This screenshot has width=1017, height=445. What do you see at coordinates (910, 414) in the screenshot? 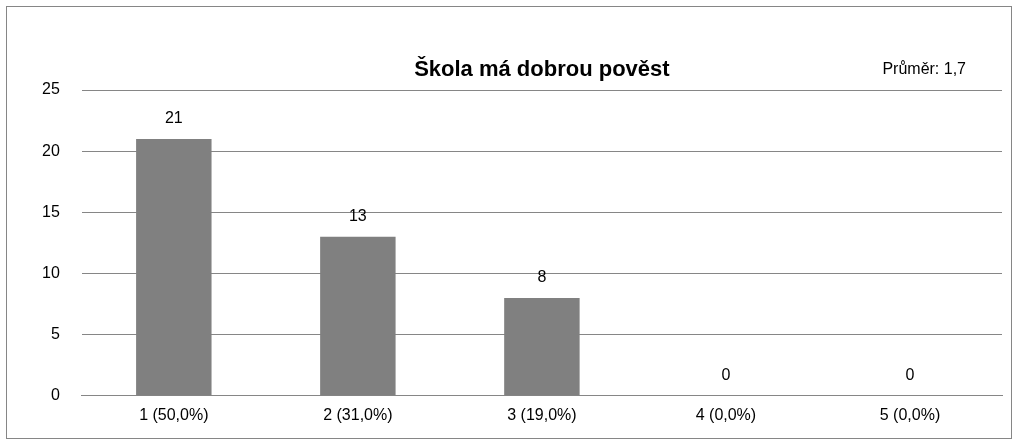
I see `x-tick-label: 5 (0,0%)` at bounding box center [910, 414].